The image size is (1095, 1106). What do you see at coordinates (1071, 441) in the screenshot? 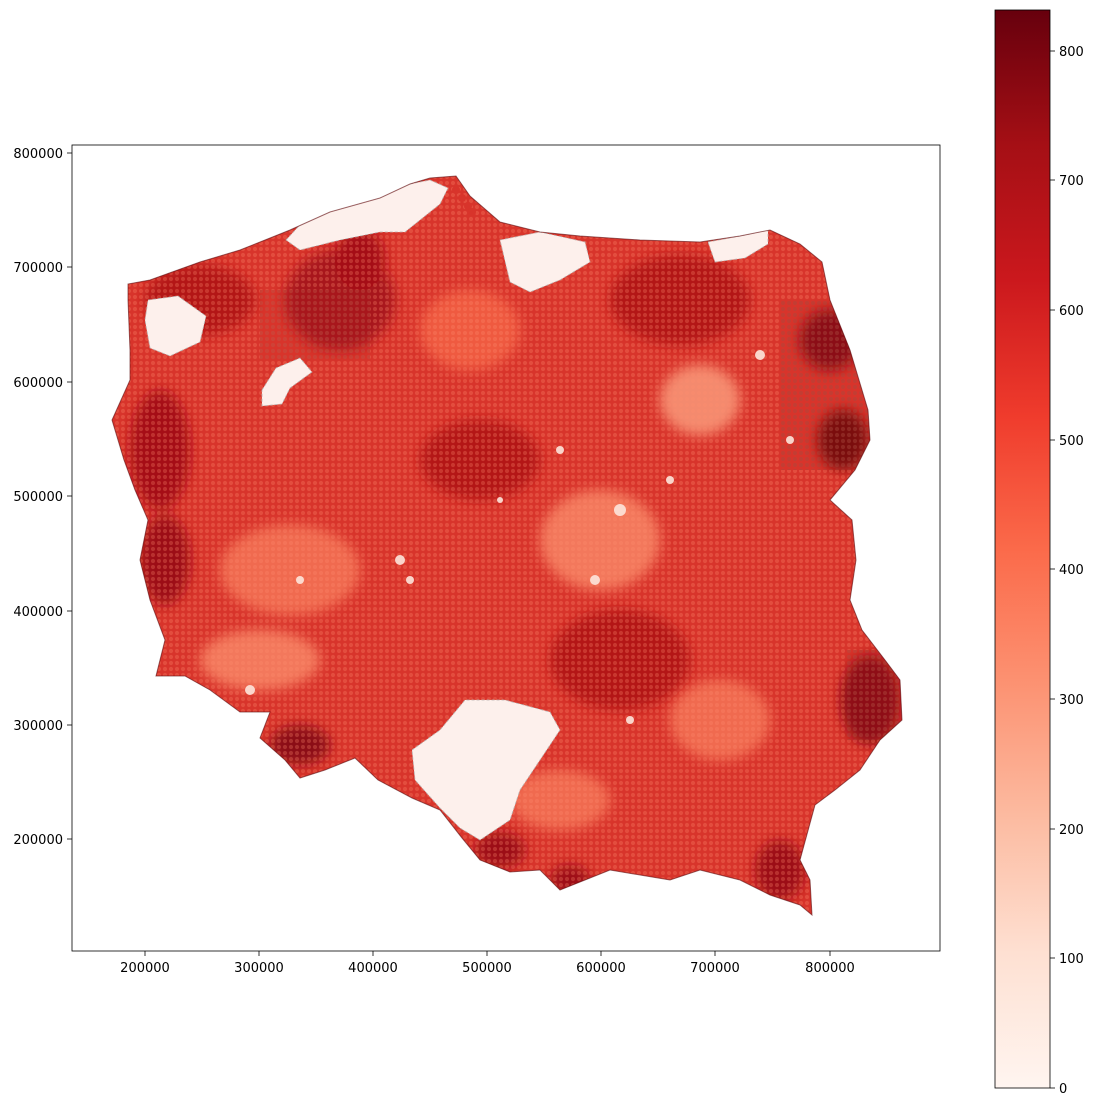
I see `colorbar-tick-label: 500` at bounding box center [1071, 441].